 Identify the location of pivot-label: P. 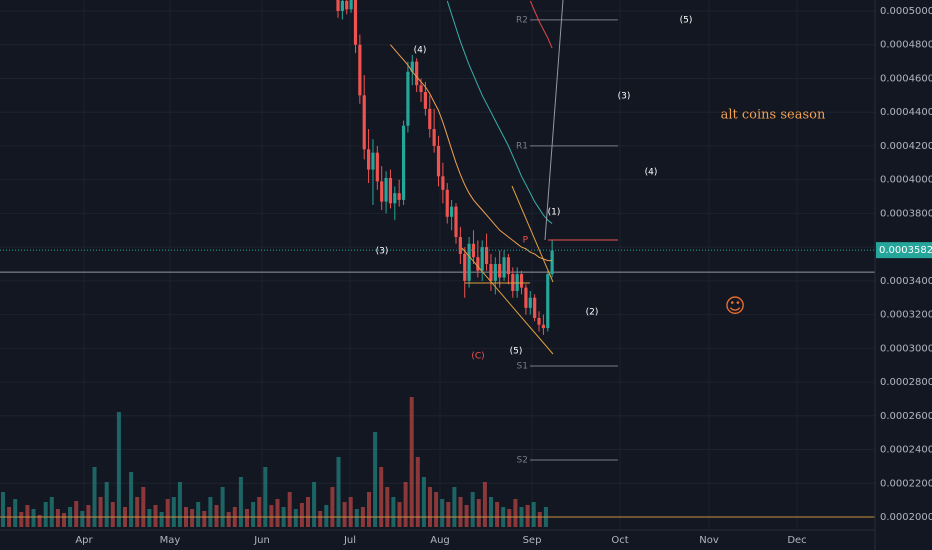
(526, 241).